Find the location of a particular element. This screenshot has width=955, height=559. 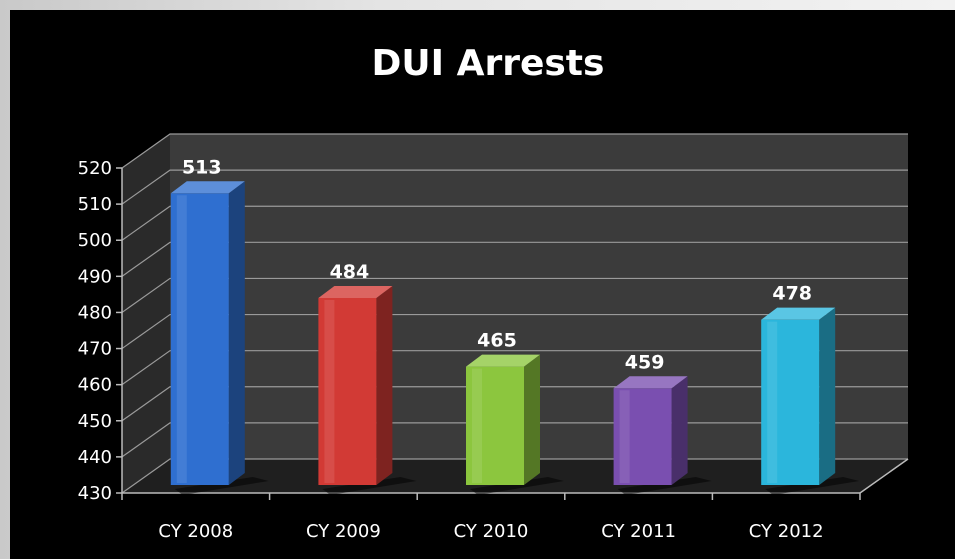

y-tick-label: 510 is located at coordinates (95, 204).